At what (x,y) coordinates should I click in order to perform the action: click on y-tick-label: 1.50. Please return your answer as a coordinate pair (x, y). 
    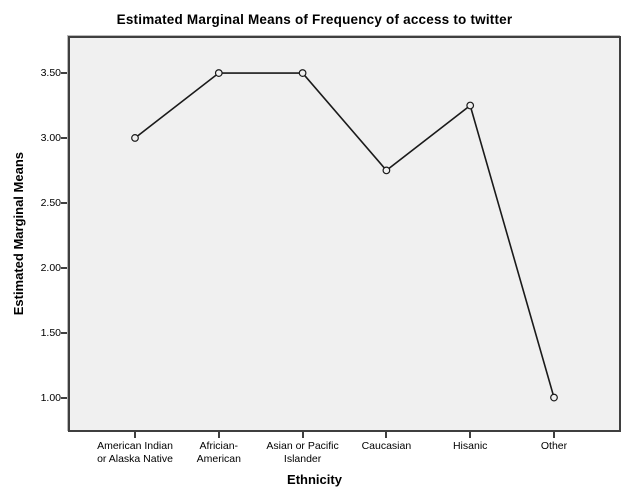
    Looking at the image, I should click on (50, 332).